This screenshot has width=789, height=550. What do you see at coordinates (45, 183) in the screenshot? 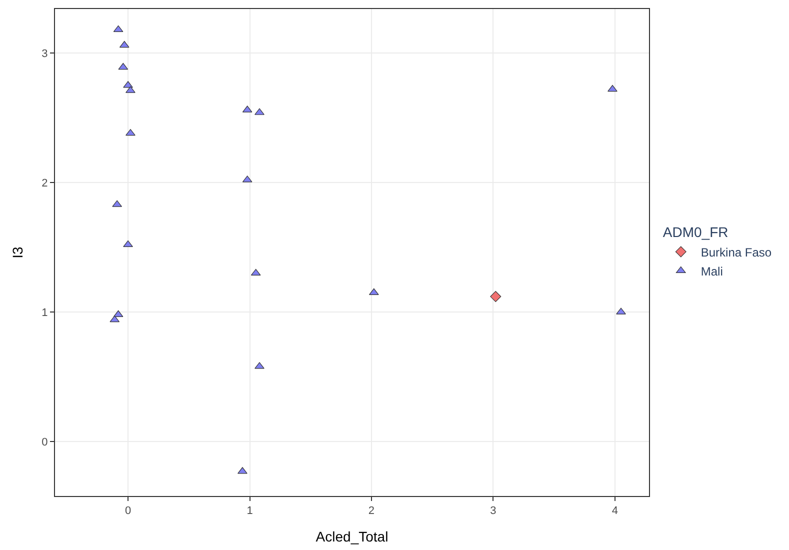
I see `y-tick-label: 2` at bounding box center [45, 183].